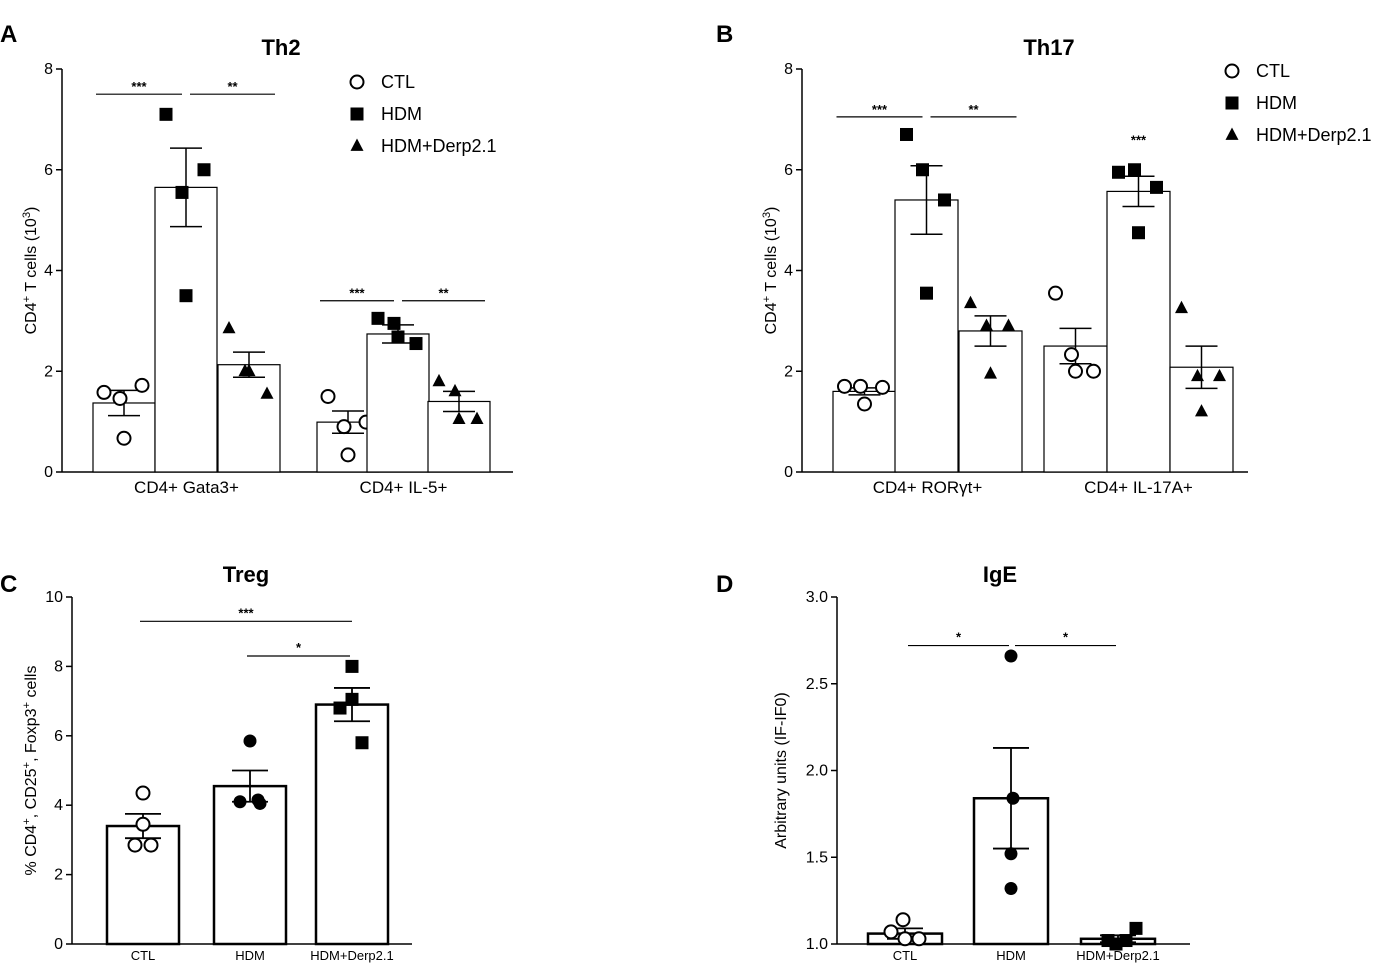 This screenshot has height=967, width=1386. Describe the element at coordinates (817, 597) in the screenshot. I see `y-tick-label: 3.0` at that location.